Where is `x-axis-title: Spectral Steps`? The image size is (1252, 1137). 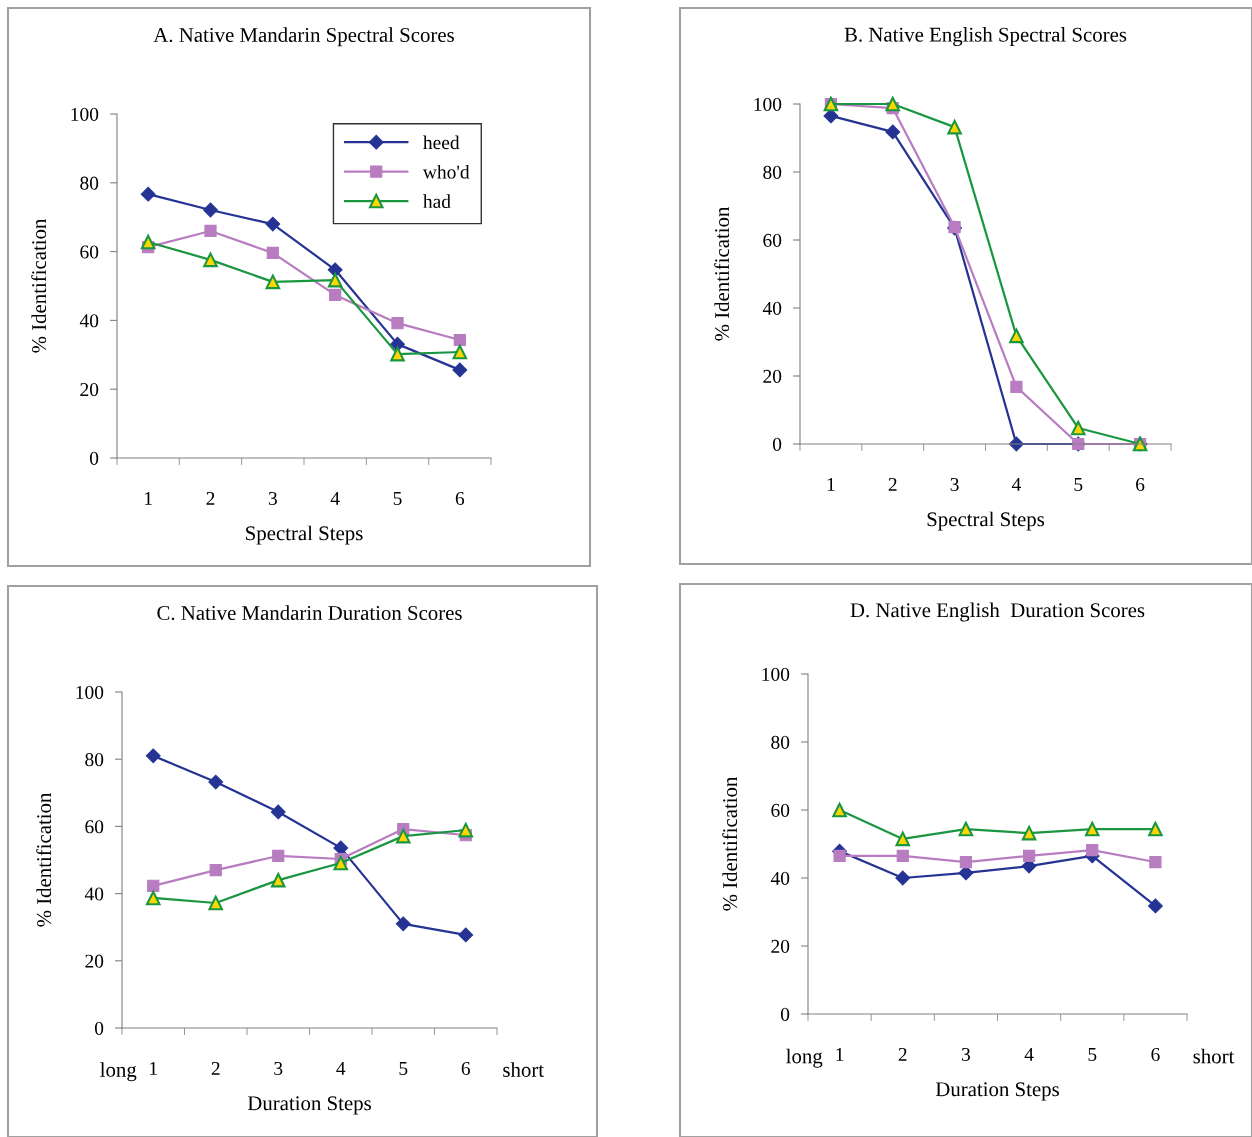
x-axis-title: Spectral Steps is located at coordinates (304, 535).